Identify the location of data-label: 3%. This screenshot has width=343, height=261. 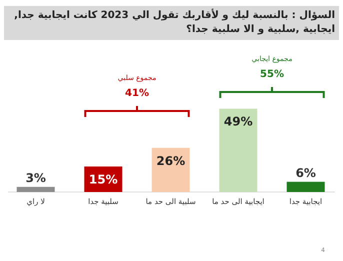
(36, 177).